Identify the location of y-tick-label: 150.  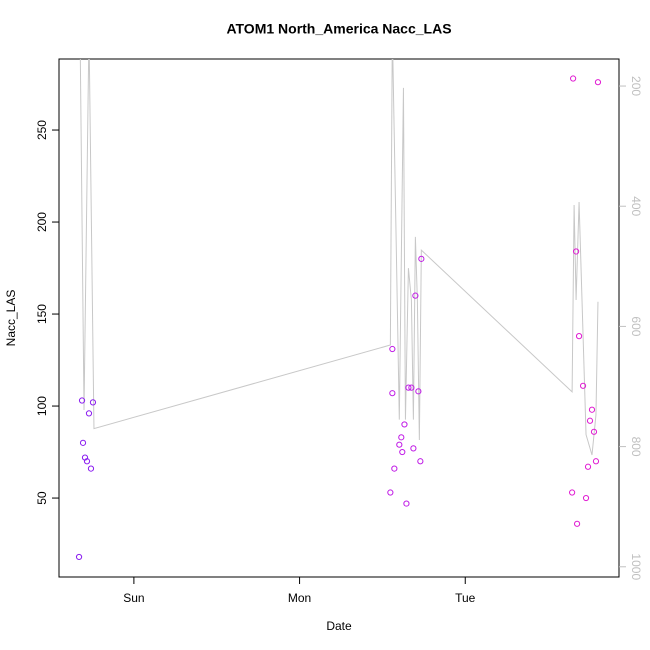
(42, 314).